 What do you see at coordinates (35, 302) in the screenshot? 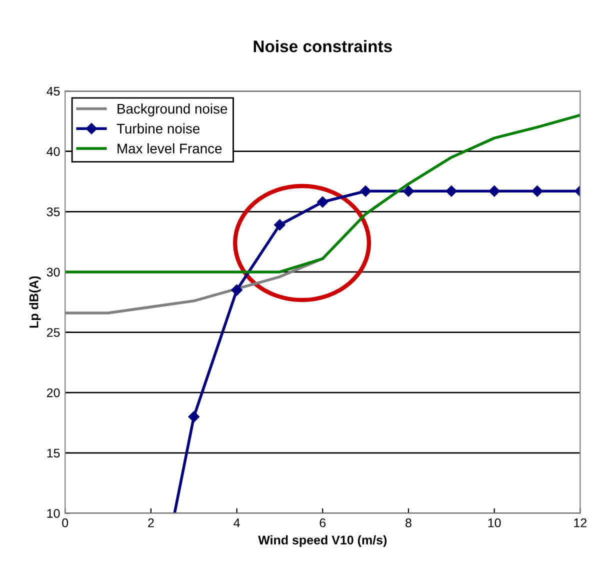
I see `y-axis-title: Lp dB(A)` at bounding box center [35, 302].